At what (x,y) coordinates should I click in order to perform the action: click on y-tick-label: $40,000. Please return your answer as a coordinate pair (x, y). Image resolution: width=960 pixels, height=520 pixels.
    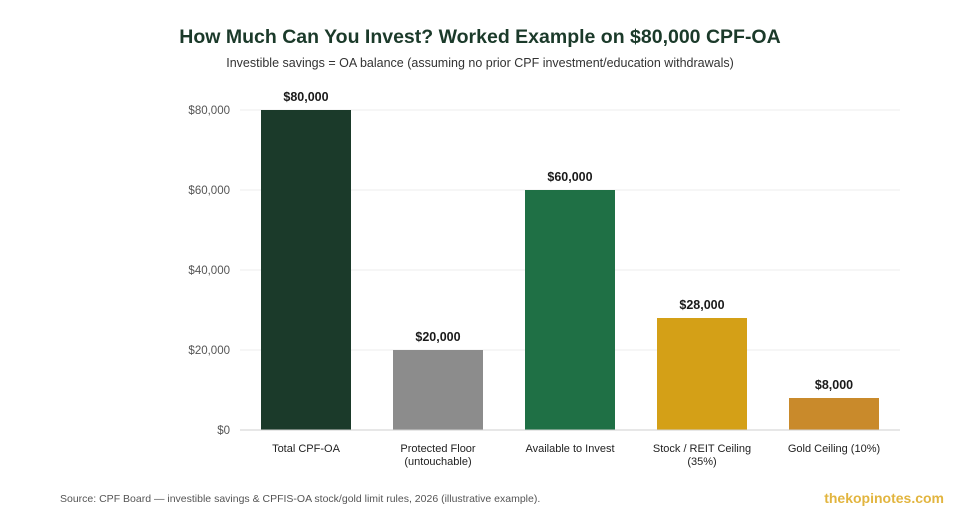
    Looking at the image, I should click on (209, 271).